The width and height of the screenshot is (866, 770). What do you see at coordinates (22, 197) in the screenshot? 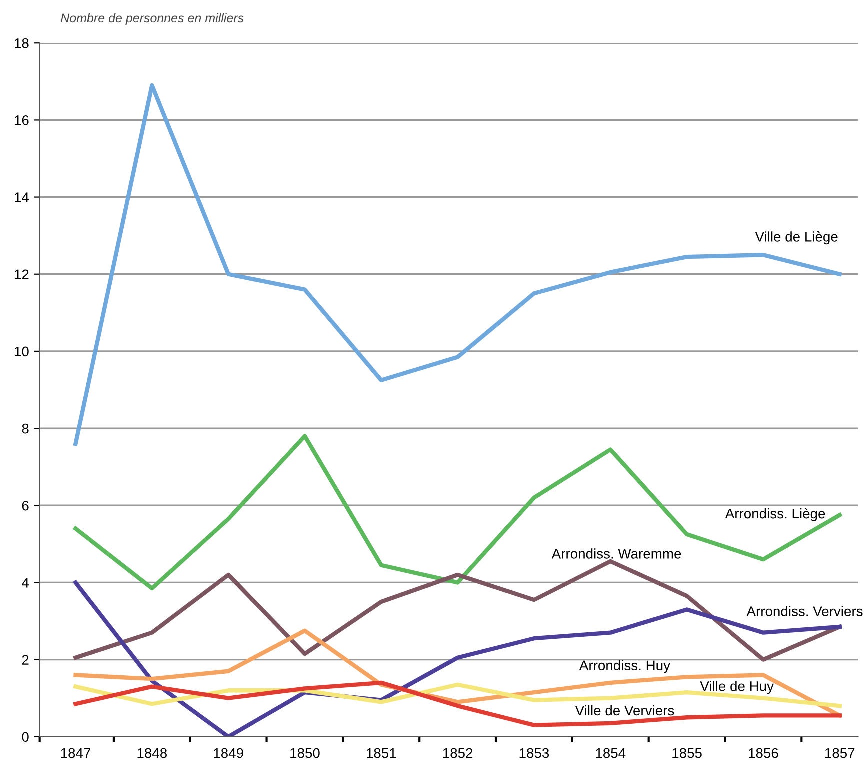
I see `y-tick-label: 14` at bounding box center [22, 197].